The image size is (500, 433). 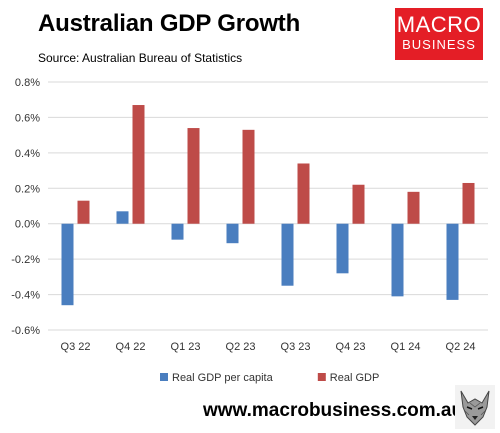 What do you see at coordinates (27, 154) in the screenshot?
I see `y-tick-label: 0.4%` at bounding box center [27, 154].